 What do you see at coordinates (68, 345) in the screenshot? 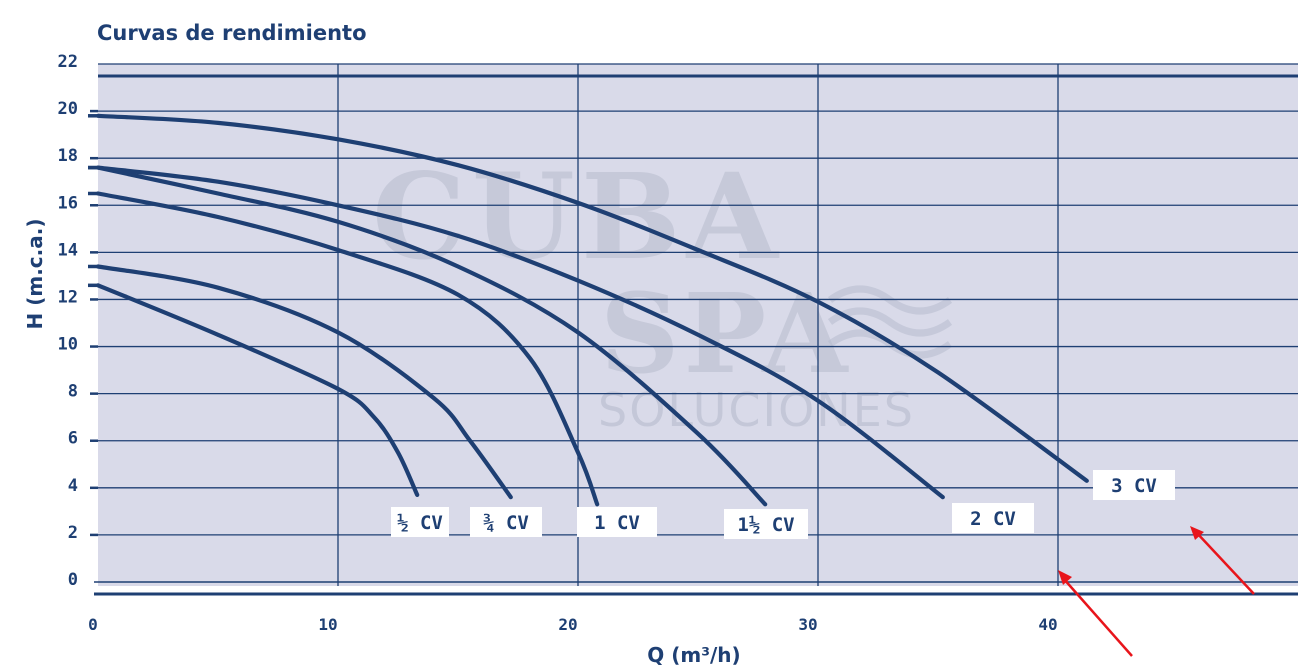
I see `y-tick-label: 10` at bounding box center [68, 345].